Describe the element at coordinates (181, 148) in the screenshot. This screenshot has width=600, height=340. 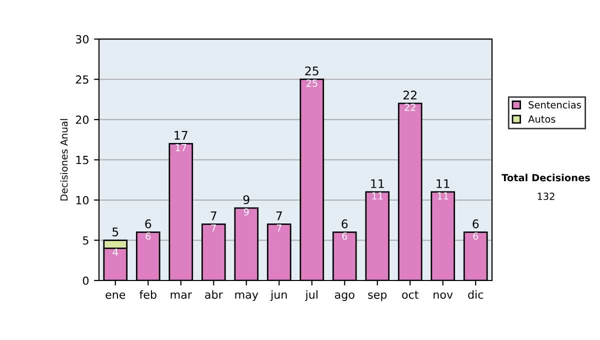
I see `data-label: 17` at that location.